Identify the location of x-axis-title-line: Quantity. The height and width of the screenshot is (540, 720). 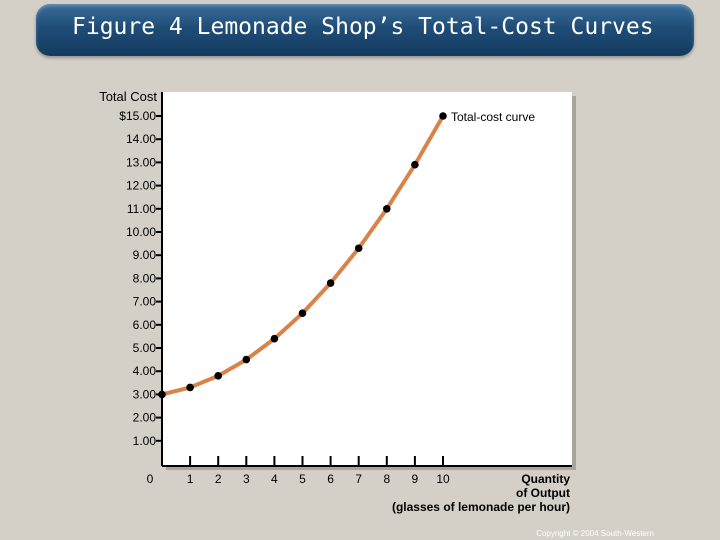
(545, 479).